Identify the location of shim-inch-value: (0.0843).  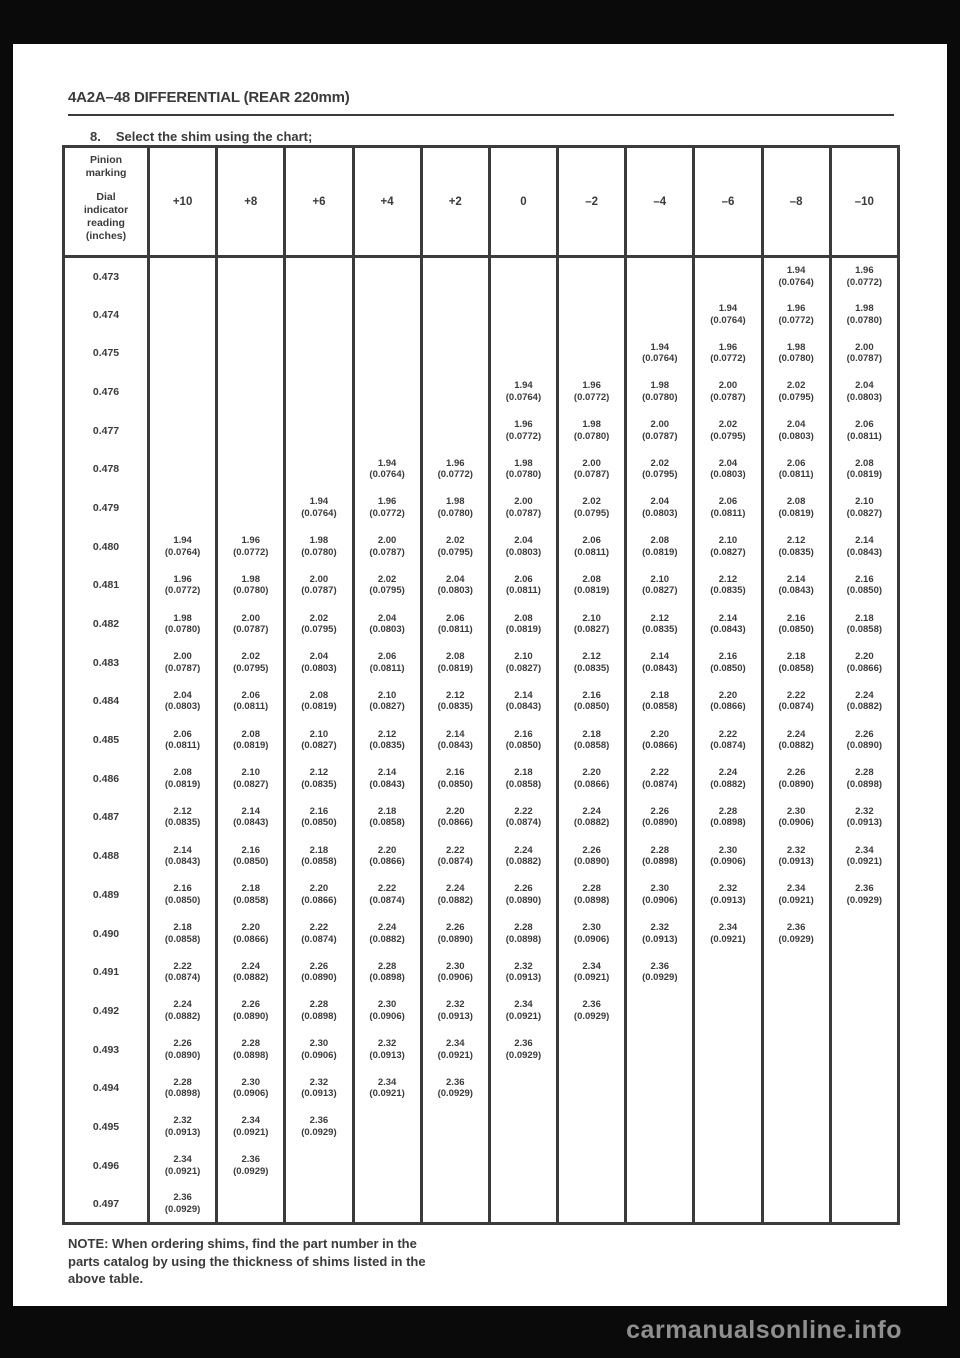
(182, 862).